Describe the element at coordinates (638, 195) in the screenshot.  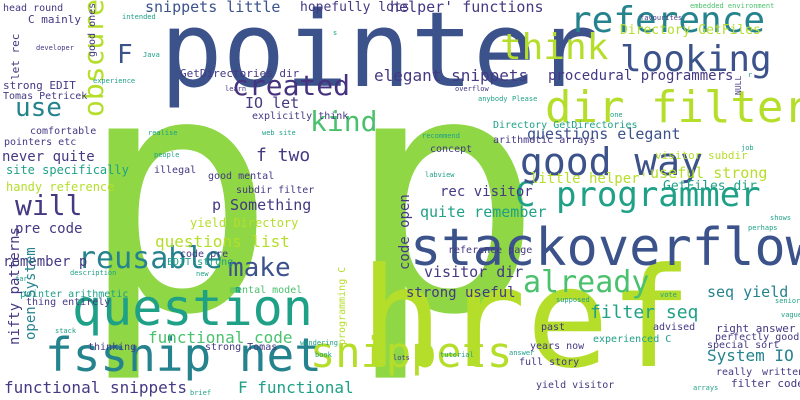
I see `cloud-word: C programmer` at that location.